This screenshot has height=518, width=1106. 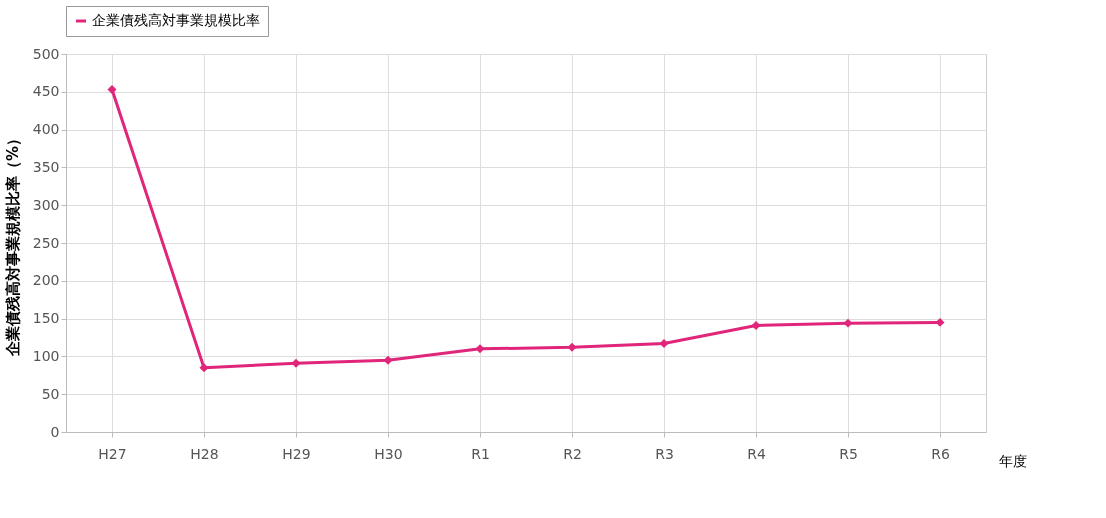 What do you see at coordinates (46, 53) in the screenshot?
I see `y-tick-label: 500` at bounding box center [46, 53].